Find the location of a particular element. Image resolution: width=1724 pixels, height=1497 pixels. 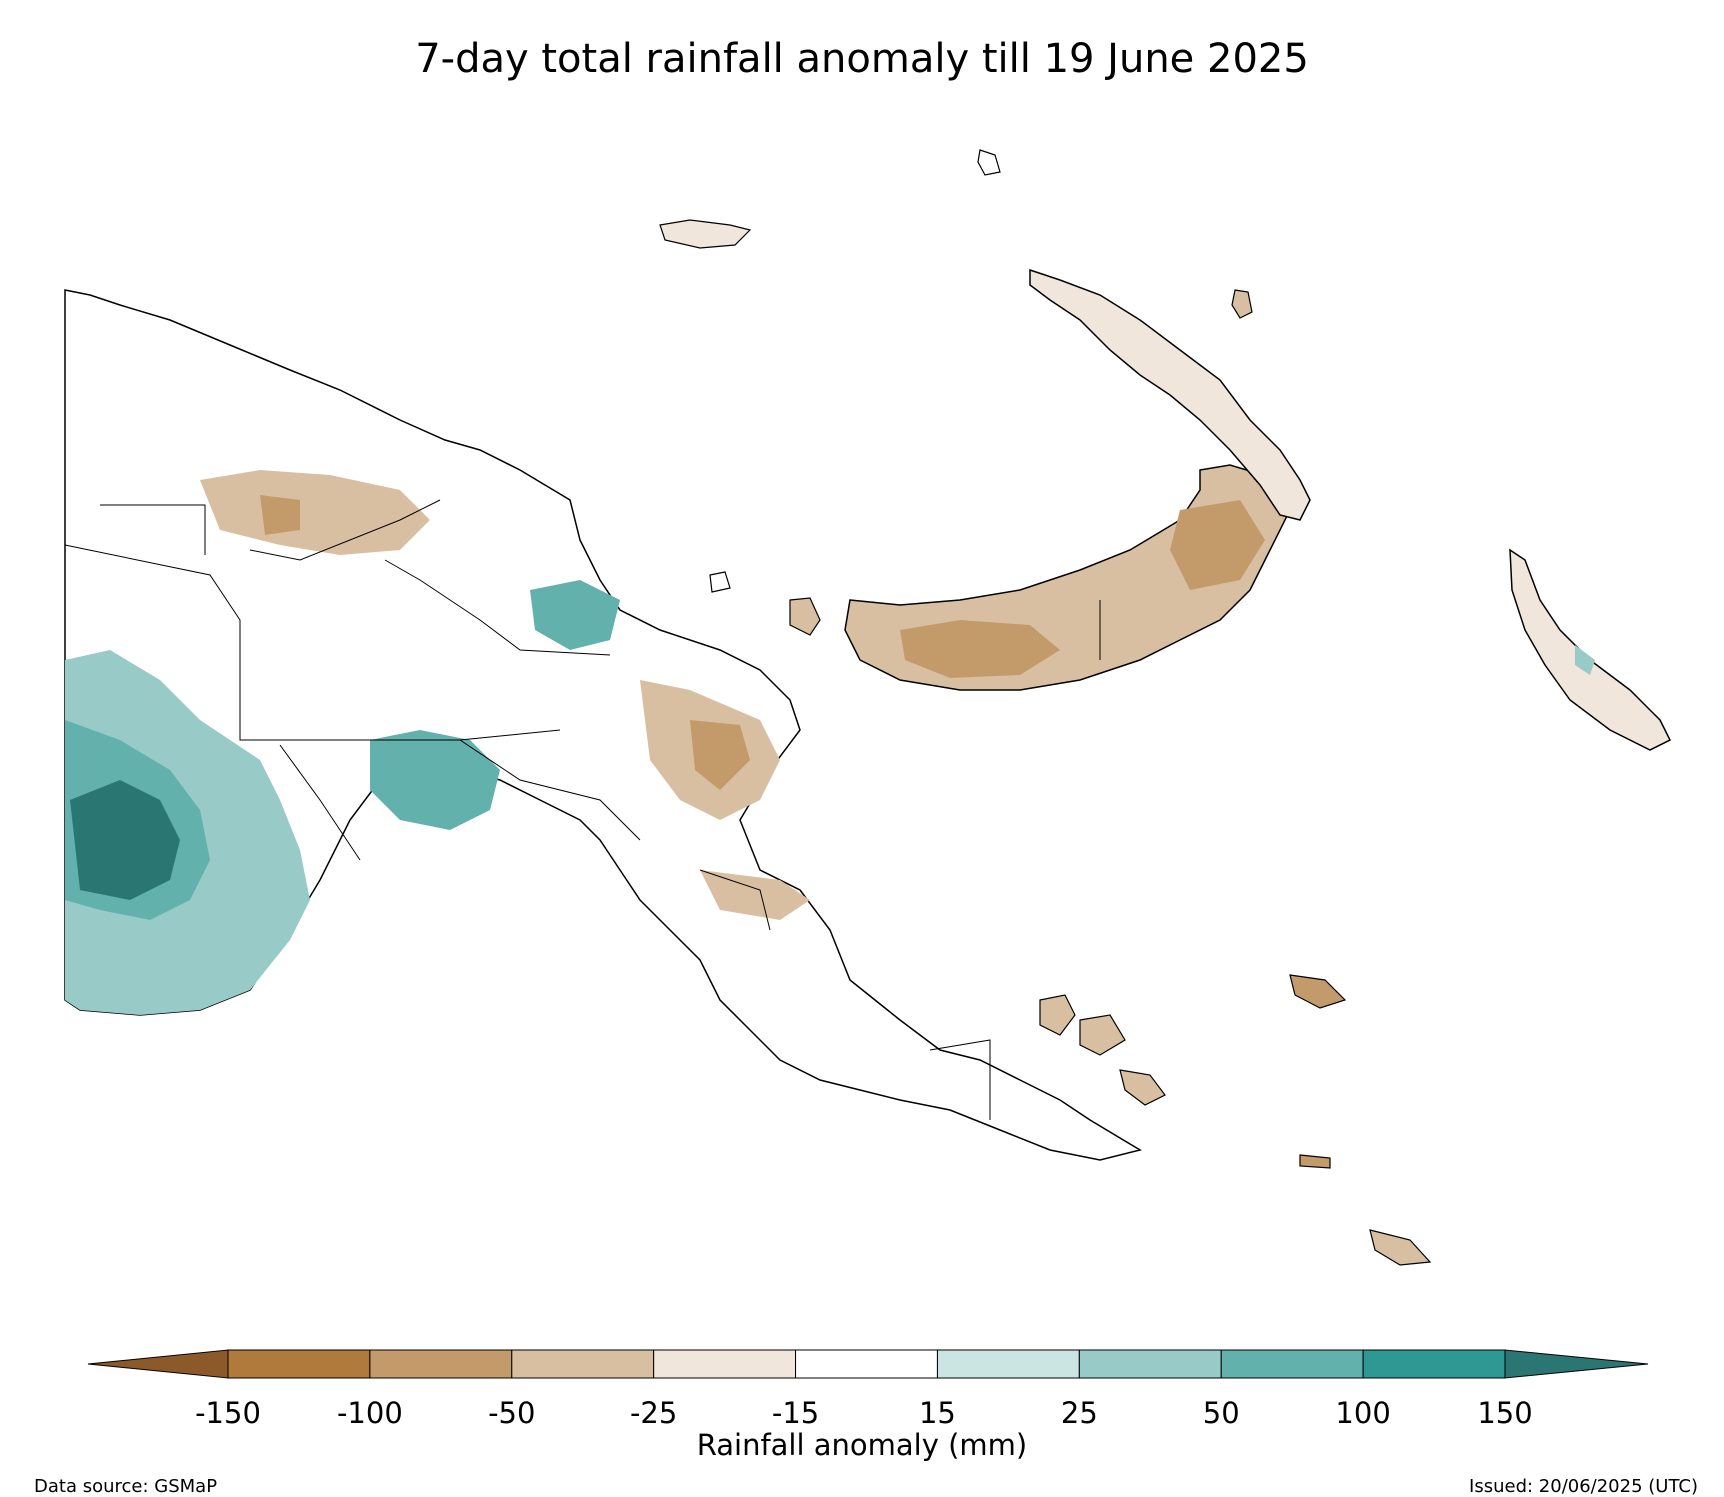

island-rossel is located at coordinates (1400, 1247).